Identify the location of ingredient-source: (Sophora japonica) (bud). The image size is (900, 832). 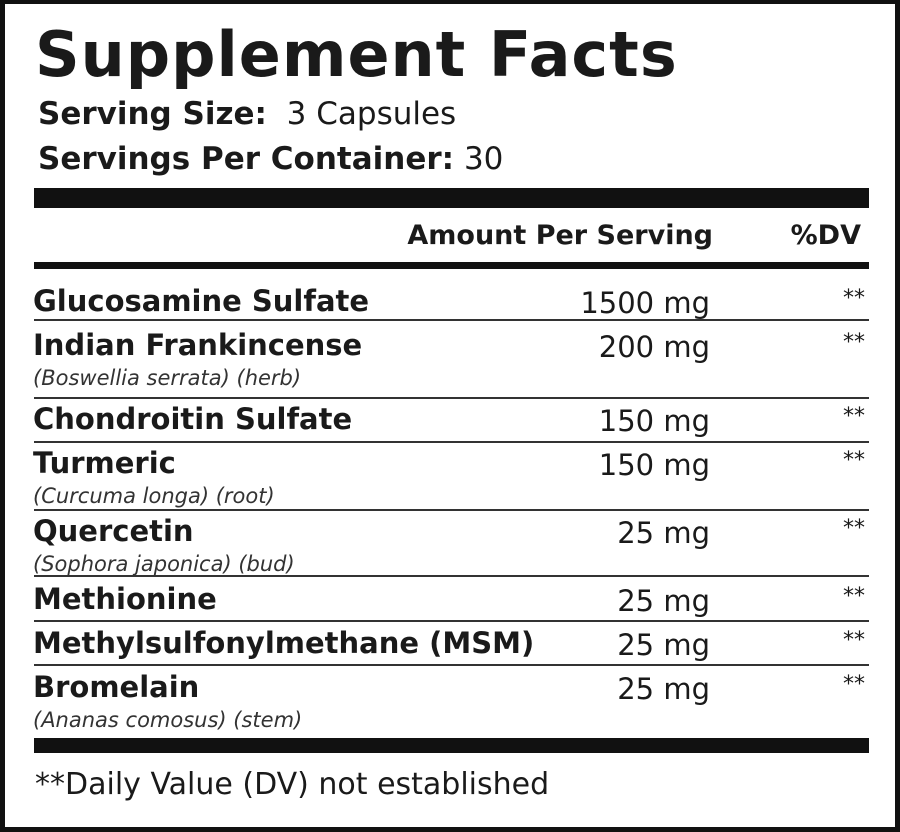
(164, 564).